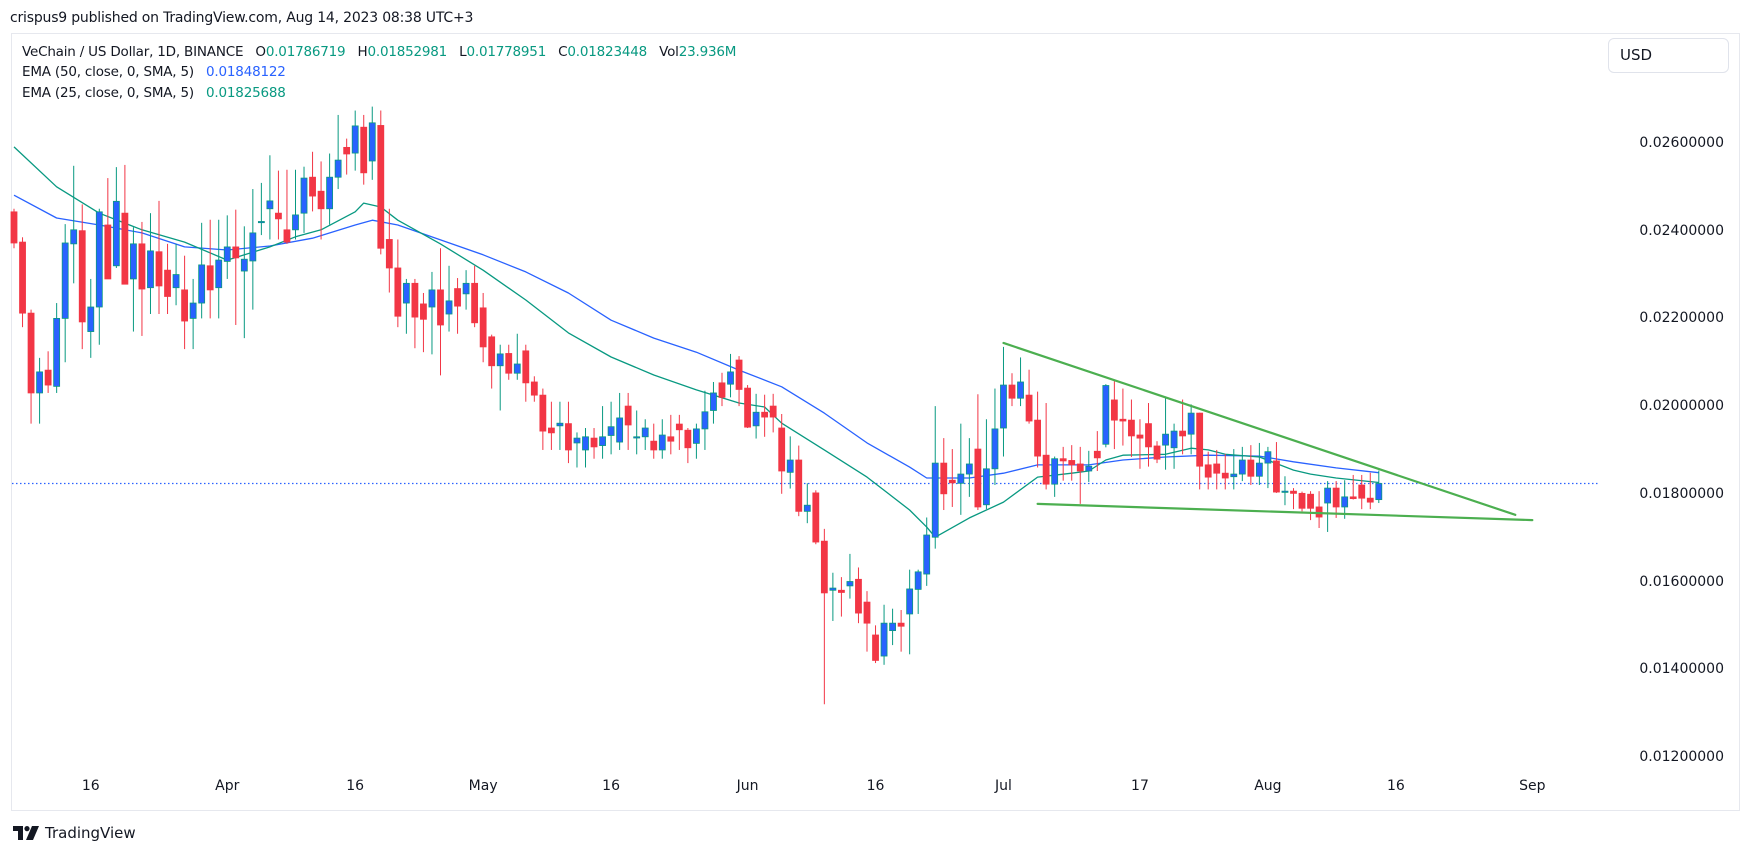  Describe the element at coordinates (74, 833) in the screenshot. I see `tradingview-logo: TradingView` at that location.